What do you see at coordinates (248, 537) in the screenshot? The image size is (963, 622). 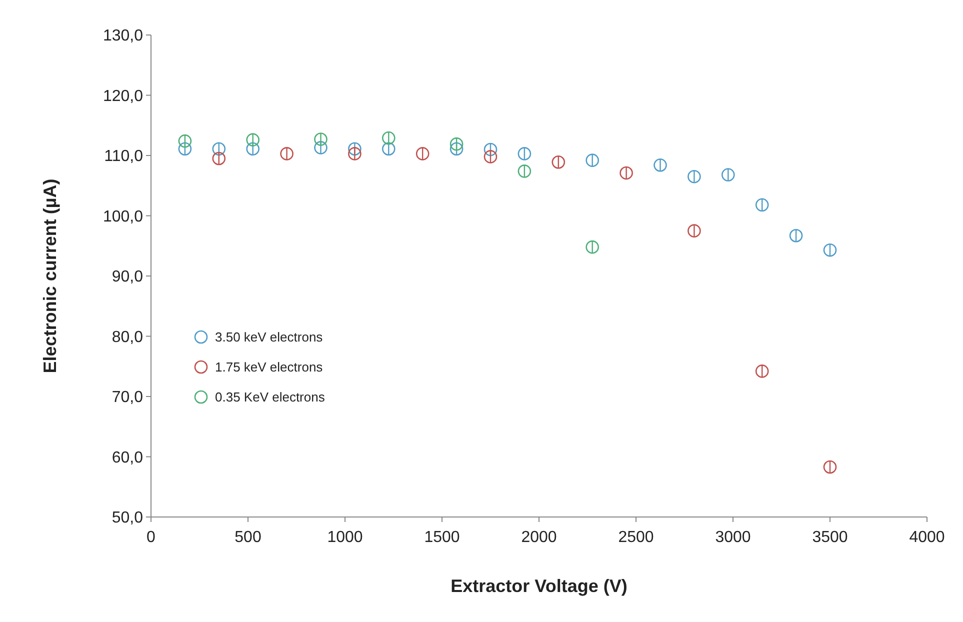 I see `x-tick-label: 500` at bounding box center [248, 537].